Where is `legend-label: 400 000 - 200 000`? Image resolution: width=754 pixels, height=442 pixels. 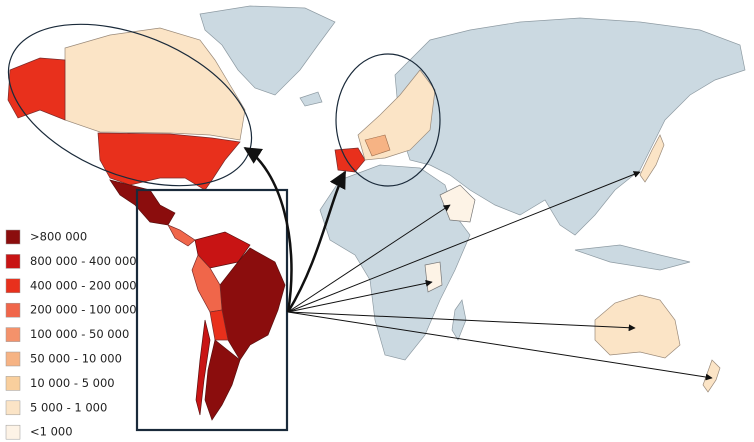 legend-label: 400 000 - 200 000 is located at coordinates (83, 285).